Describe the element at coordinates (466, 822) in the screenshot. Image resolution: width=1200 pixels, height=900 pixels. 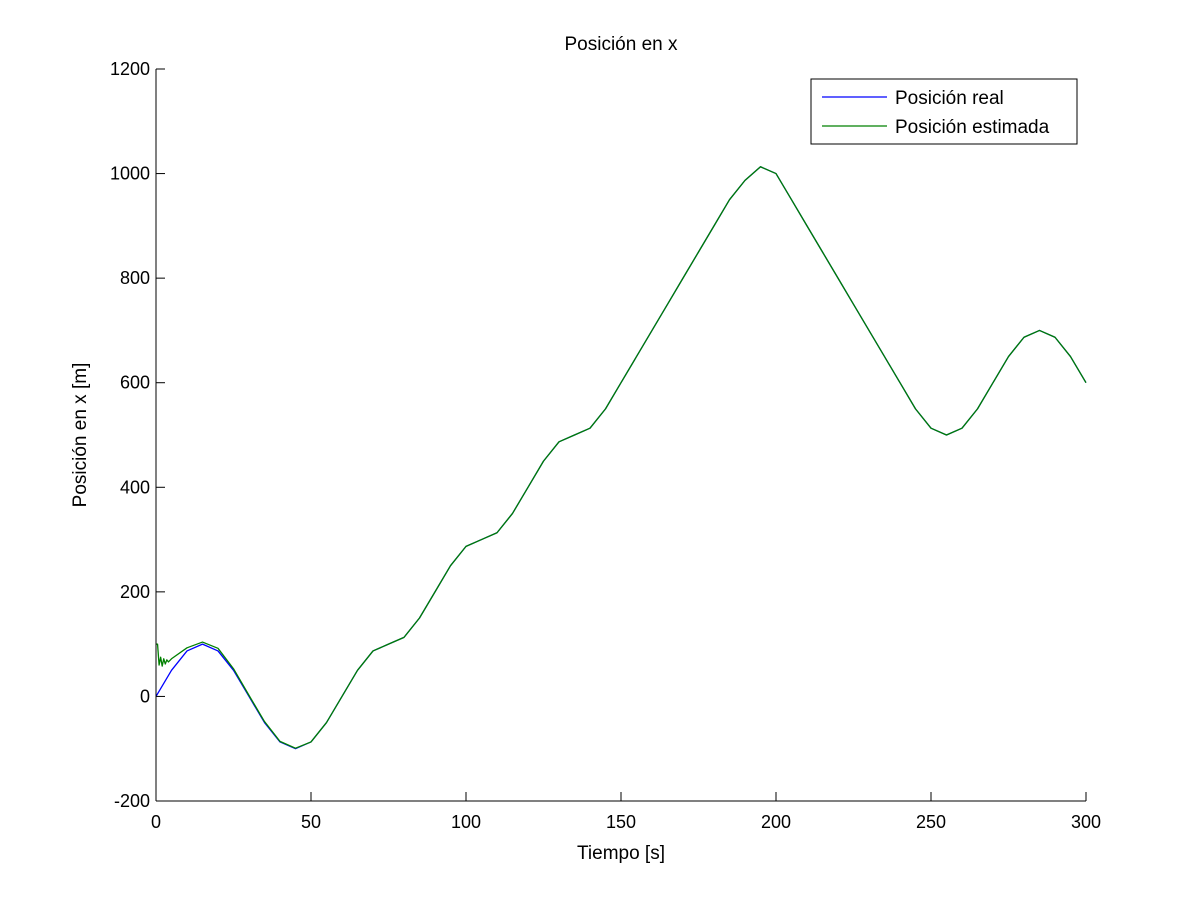
I see `x-tick-label: 100` at that location.